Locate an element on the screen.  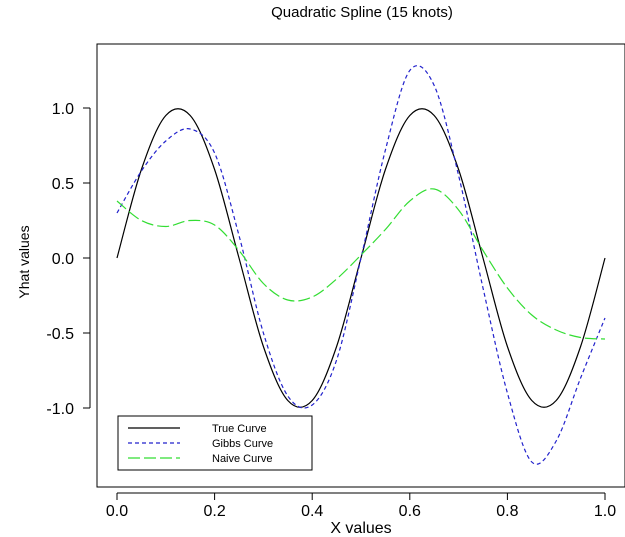
y-tick-label: 0.0 is located at coordinates (63, 259).